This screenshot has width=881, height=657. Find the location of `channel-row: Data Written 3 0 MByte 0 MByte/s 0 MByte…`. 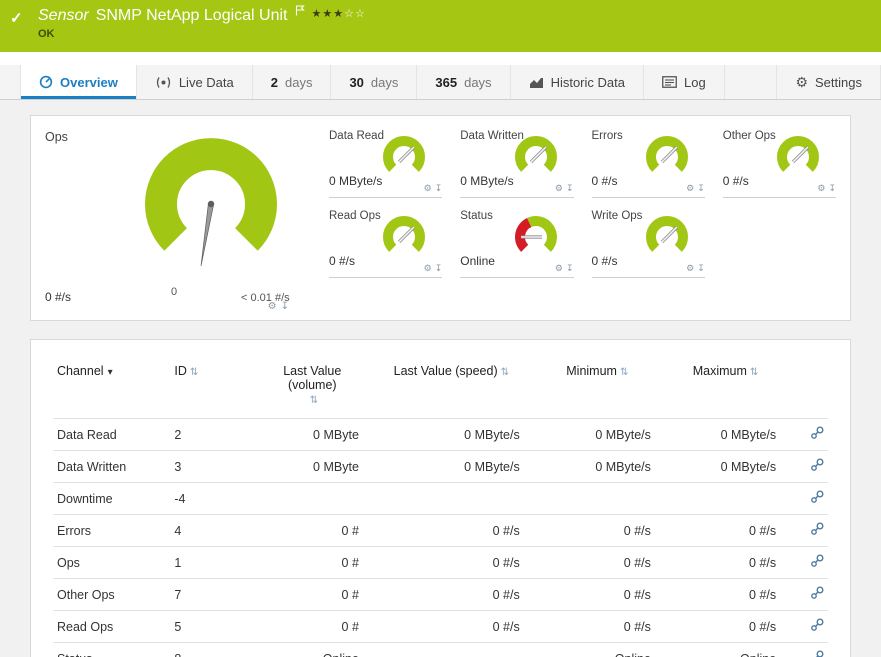

channel-row: Data Written 3 0 MByte 0 MByte/s 0 MByte… is located at coordinates (440, 466).